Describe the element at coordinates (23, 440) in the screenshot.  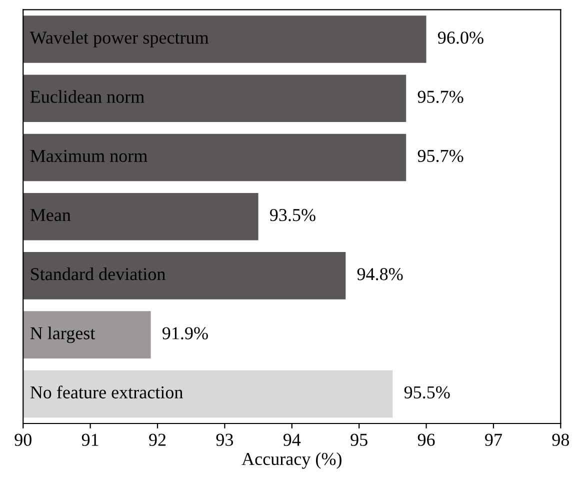
I see `x-tick-label: 90` at that location.